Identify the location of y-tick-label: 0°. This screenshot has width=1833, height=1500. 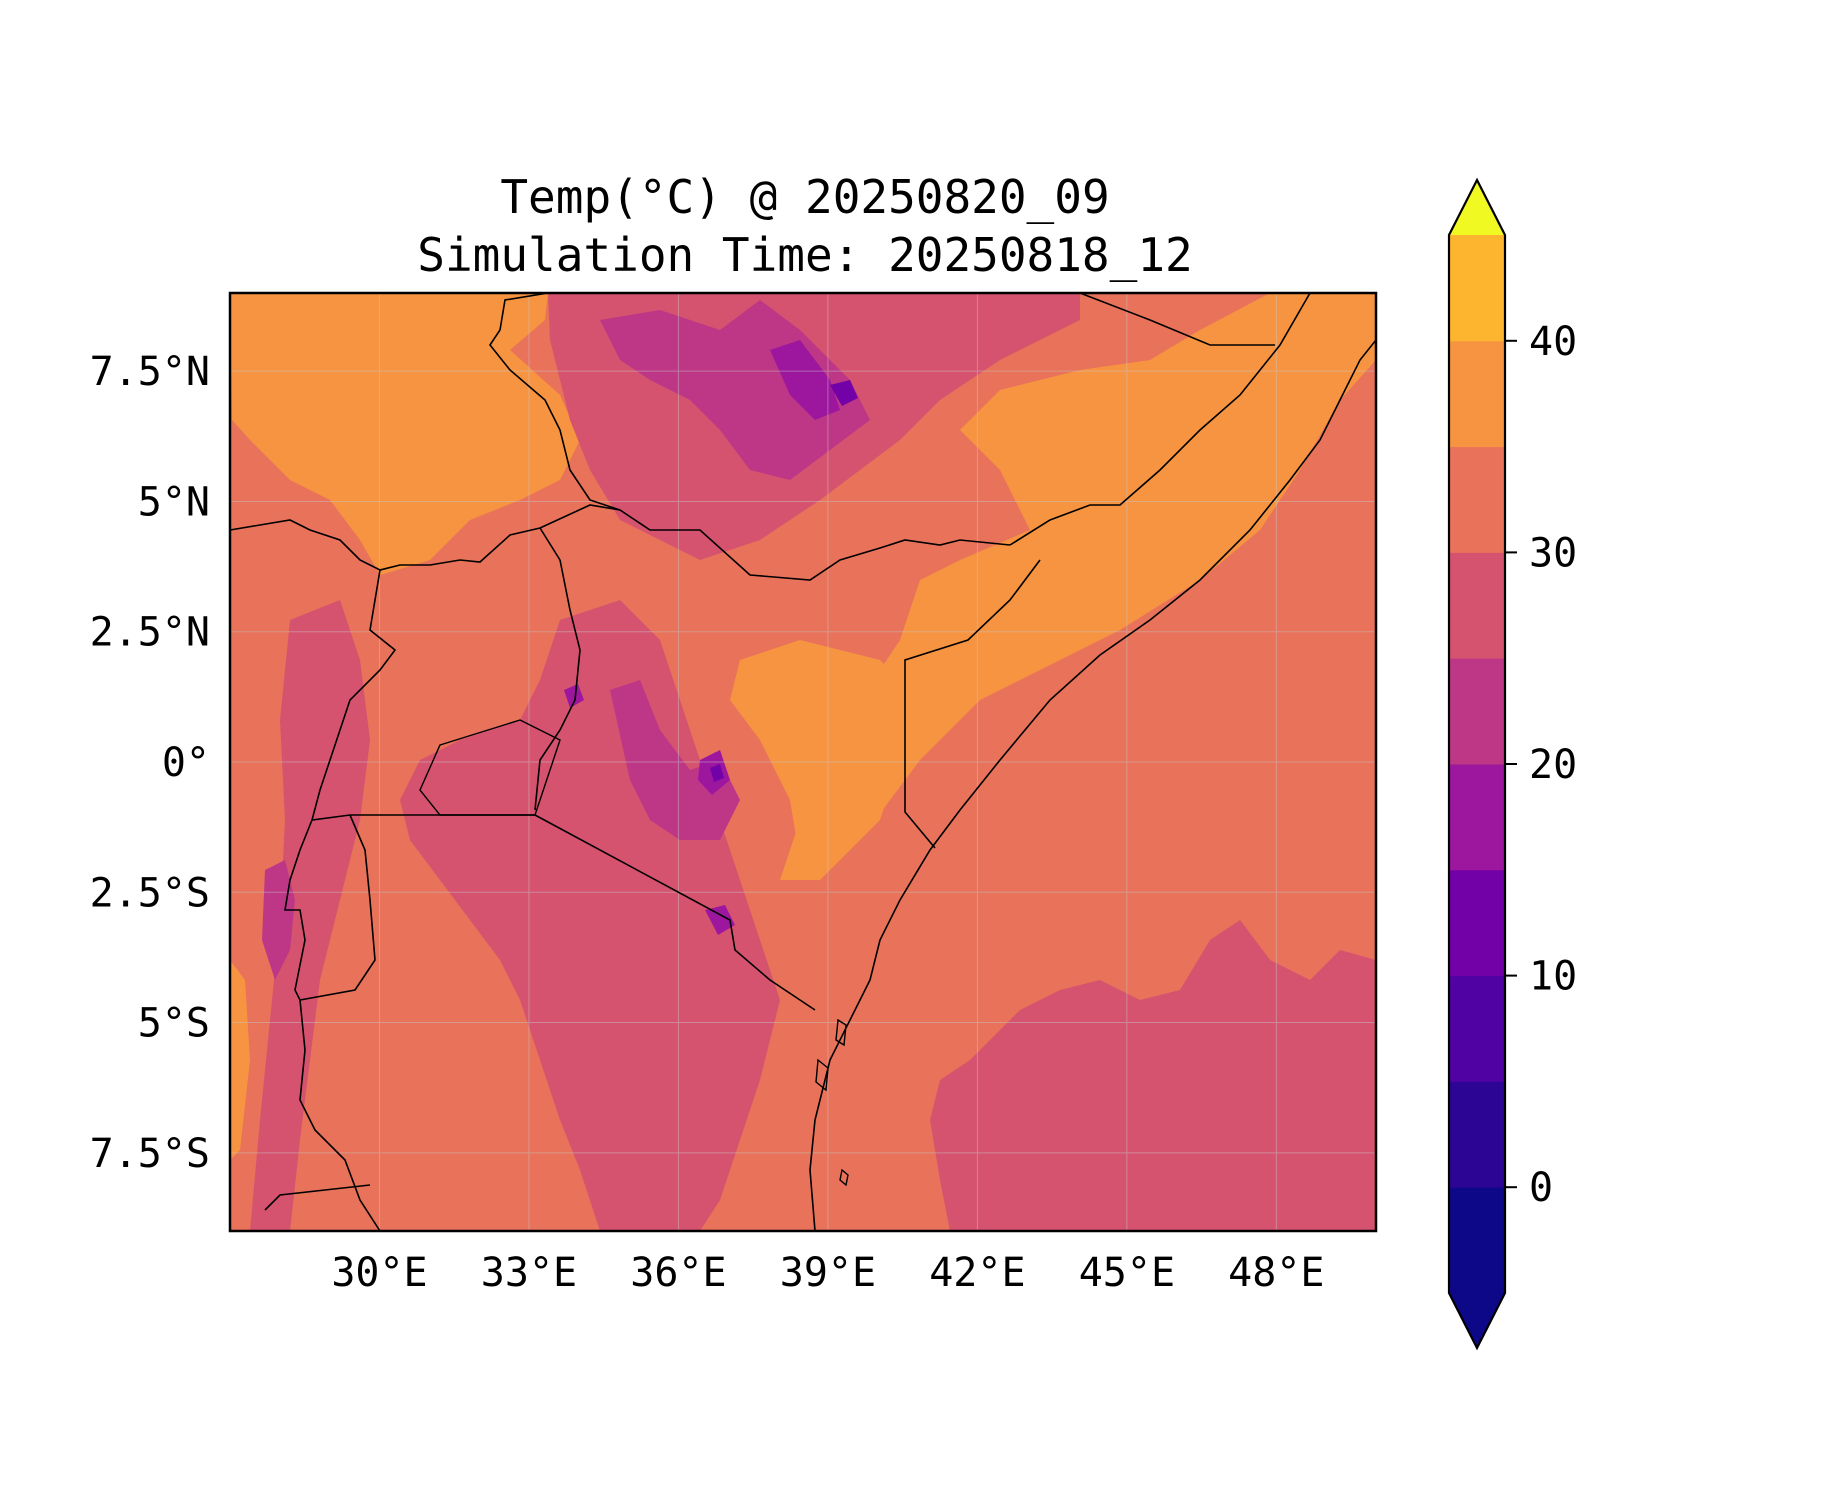
(186, 763).